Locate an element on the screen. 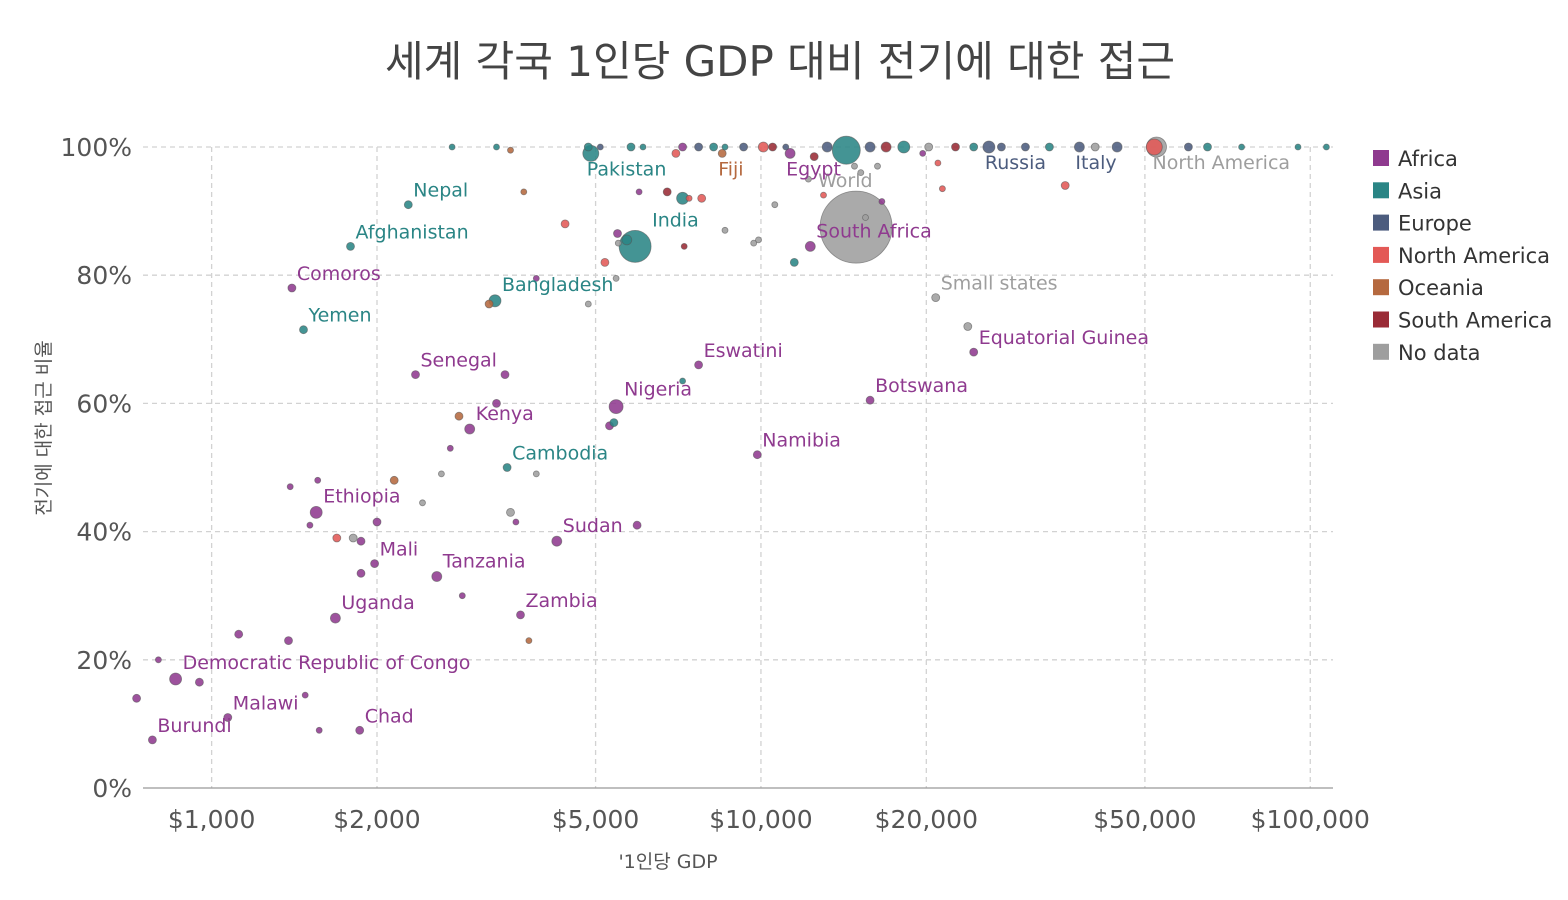 Image resolution: width=1568 pixels, height=900 pixels. point-small-states is located at coordinates (936, 298).